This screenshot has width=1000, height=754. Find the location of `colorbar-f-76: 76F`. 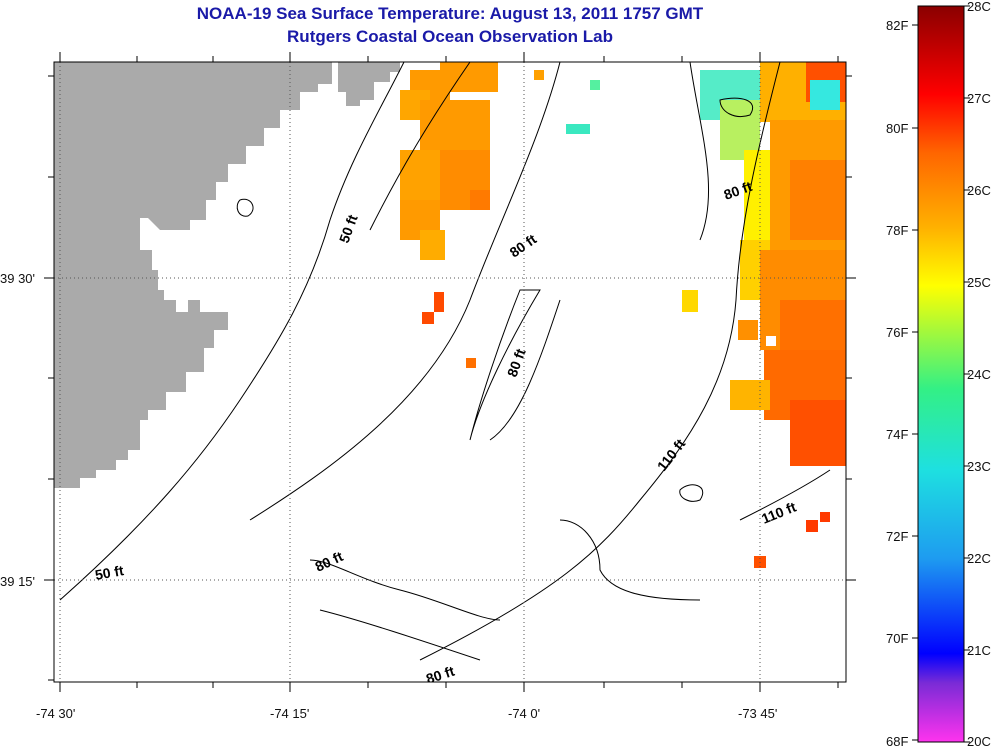

colorbar-f-76: 76F is located at coordinates (897, 332).